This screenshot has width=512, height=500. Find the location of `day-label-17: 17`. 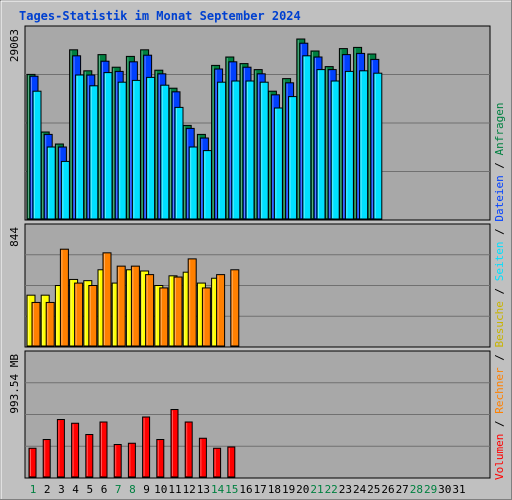

day-label-17: 17 is located at coordinates (260, 489).